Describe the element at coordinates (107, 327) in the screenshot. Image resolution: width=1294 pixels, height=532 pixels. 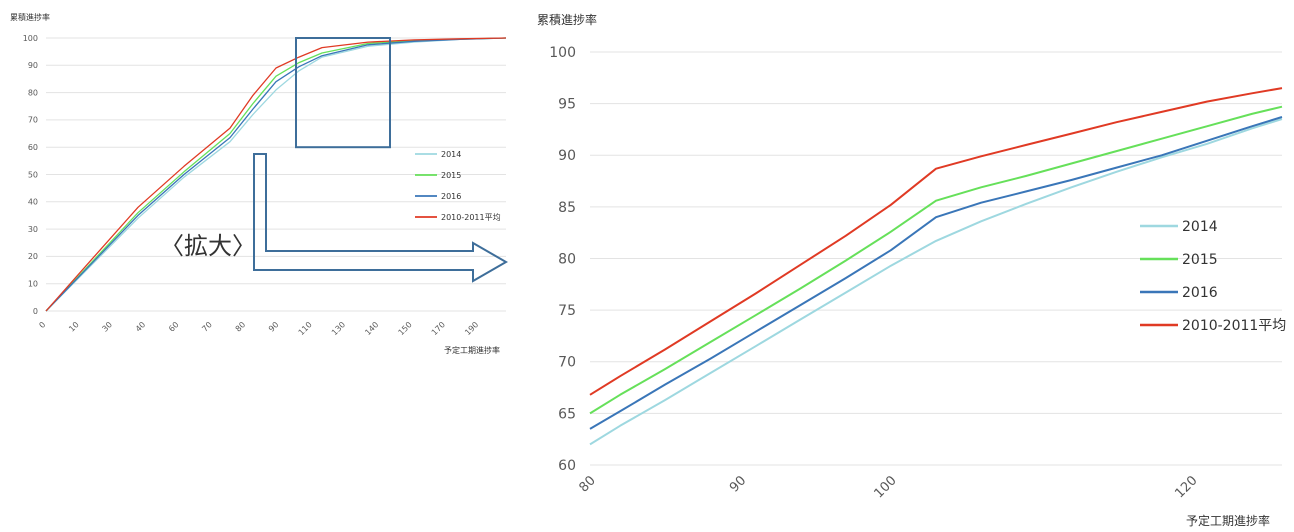
I see `x-tick-label: 30` at that location.